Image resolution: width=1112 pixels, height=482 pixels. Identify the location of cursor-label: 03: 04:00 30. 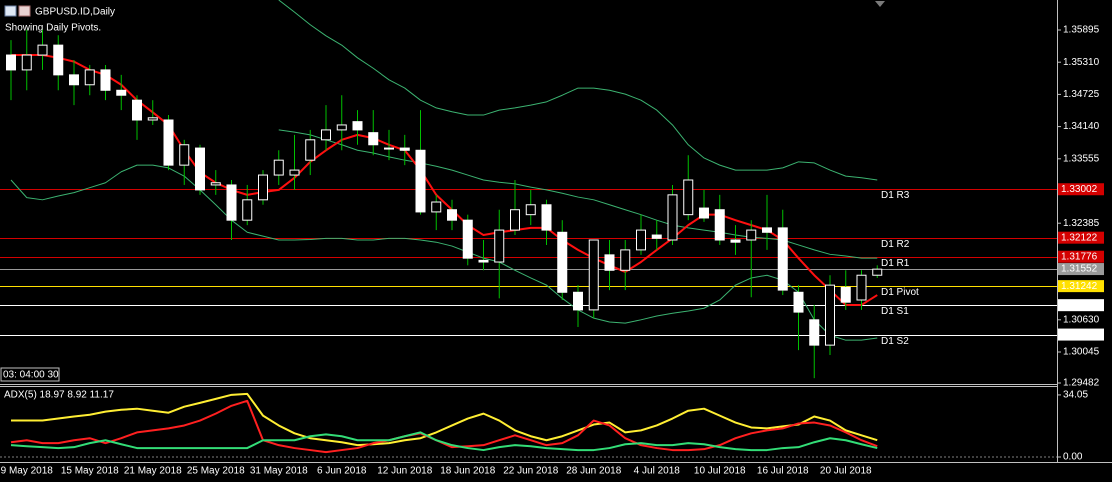
(31, 375).